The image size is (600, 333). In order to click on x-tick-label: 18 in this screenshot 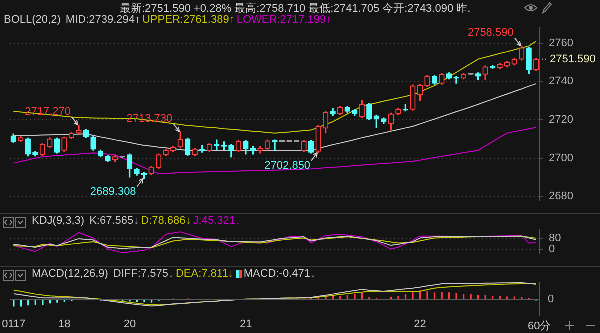, I will do `click(64, 324)`.